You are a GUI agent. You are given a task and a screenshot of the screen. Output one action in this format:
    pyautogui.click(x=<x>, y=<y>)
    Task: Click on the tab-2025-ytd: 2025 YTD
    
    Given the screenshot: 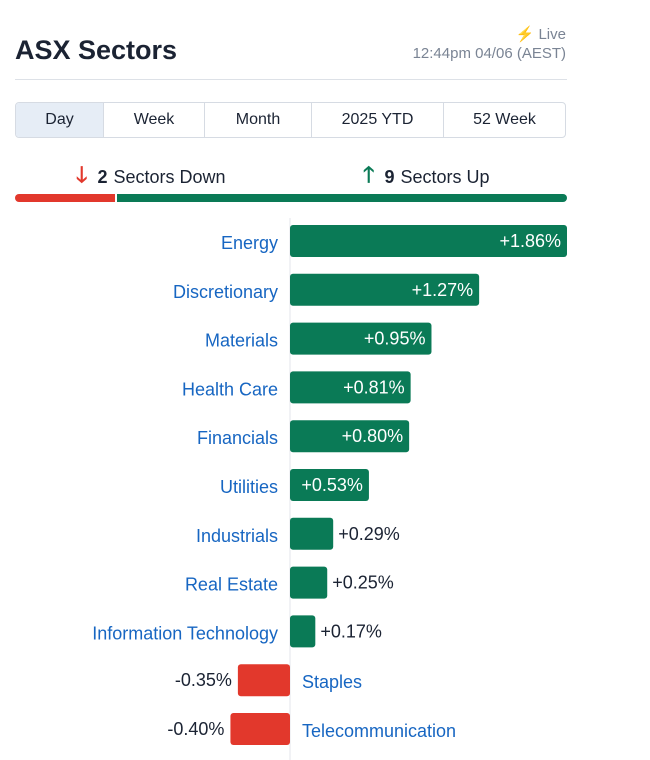 What is the action you would take?
    pyautogui.click(x=378, y=120)
    